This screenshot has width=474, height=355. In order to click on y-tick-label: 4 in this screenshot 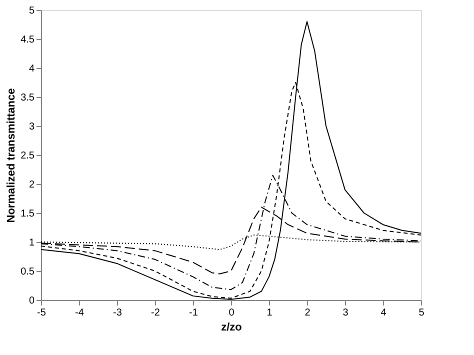, I will do `click(31, 69)`.